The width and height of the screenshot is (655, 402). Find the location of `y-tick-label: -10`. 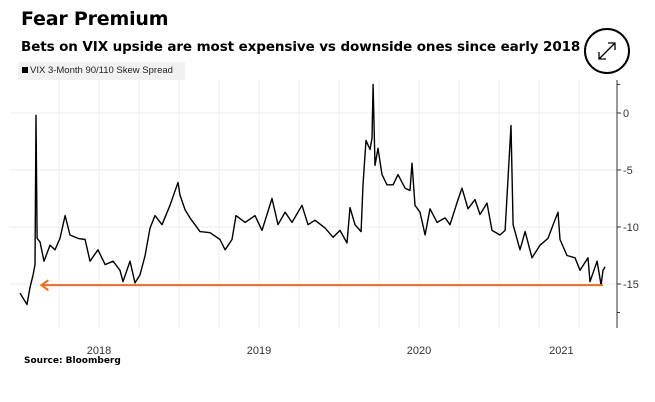

y-tick-label: -10 is located at coordinates (631, 228).